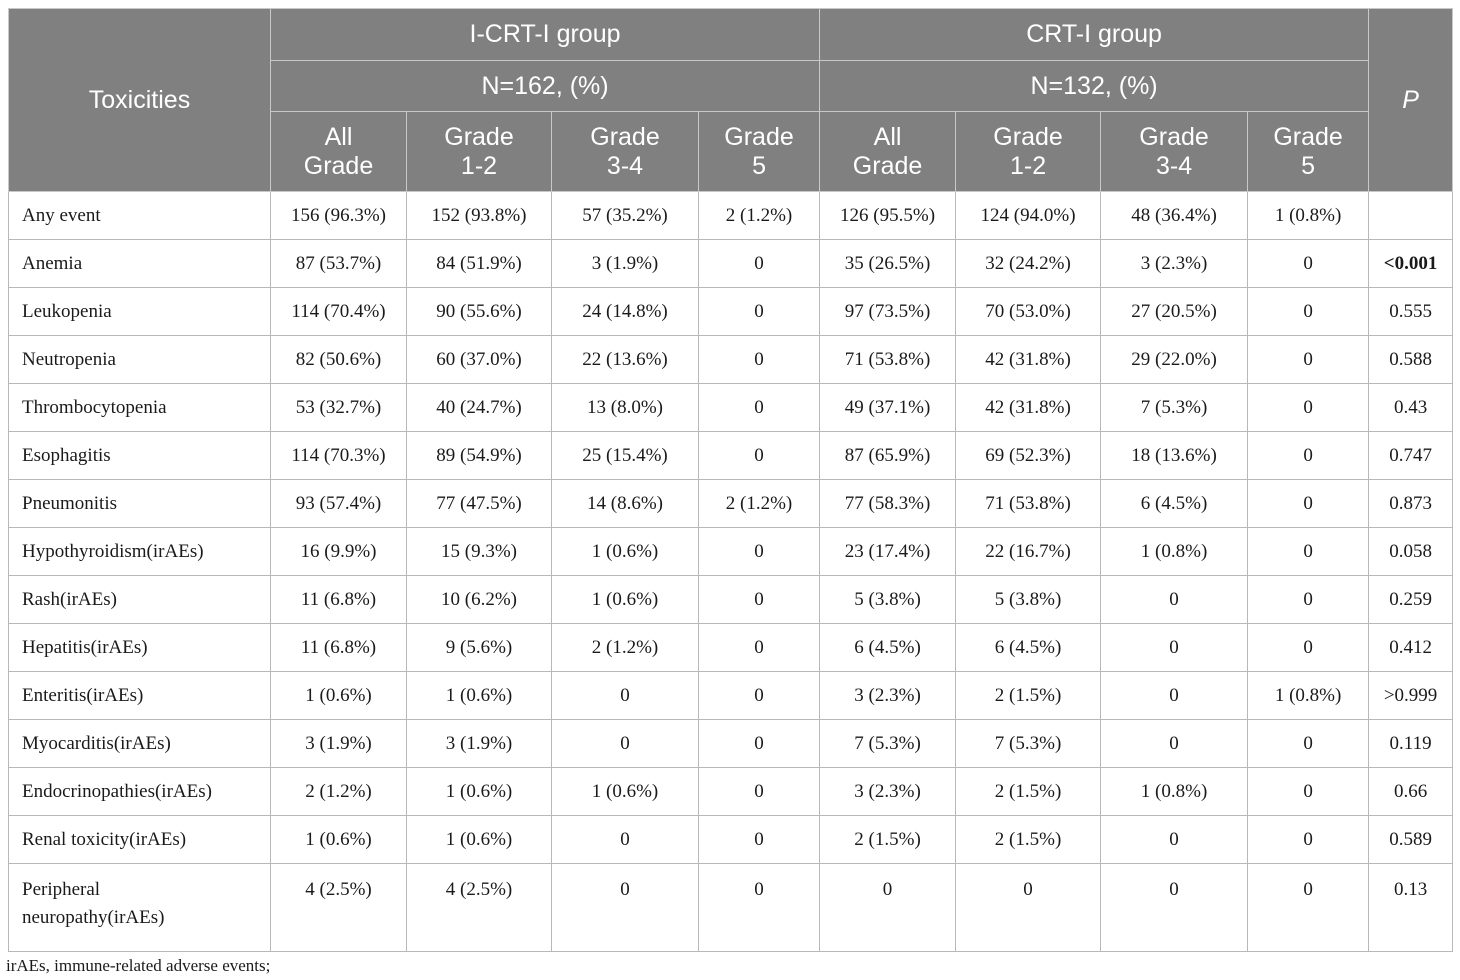  I want to click on table-cell: 70 (53.0%), so click(1028, 311).